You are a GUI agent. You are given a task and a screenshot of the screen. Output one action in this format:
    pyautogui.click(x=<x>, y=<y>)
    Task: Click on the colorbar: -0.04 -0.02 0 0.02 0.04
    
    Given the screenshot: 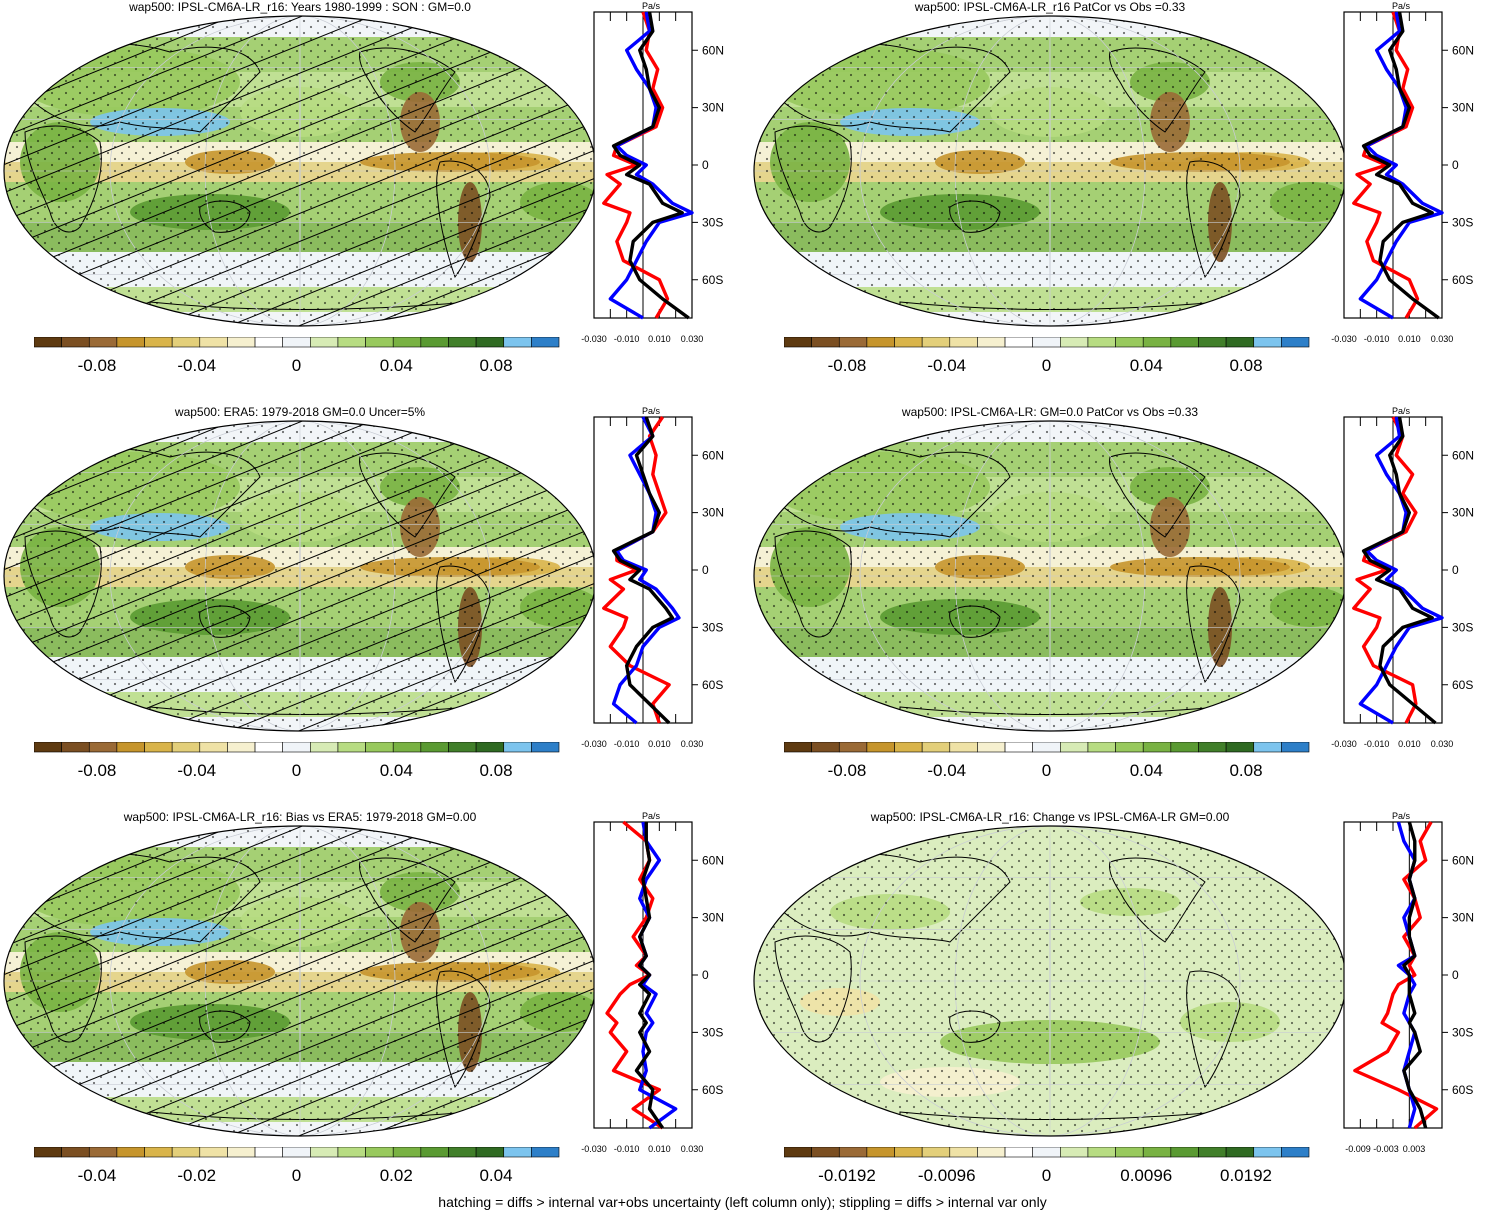 What is the action you would take?
    pyautogui.click(x=297, y=1166)
    